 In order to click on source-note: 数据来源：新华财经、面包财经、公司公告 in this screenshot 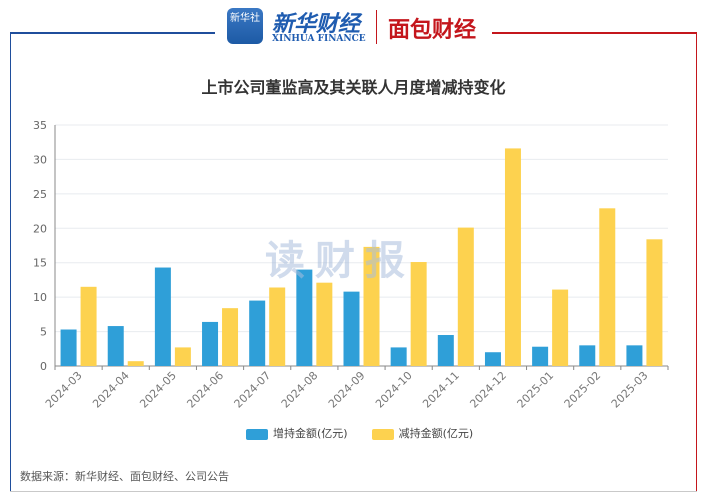, I will do `click(124, 476)`.